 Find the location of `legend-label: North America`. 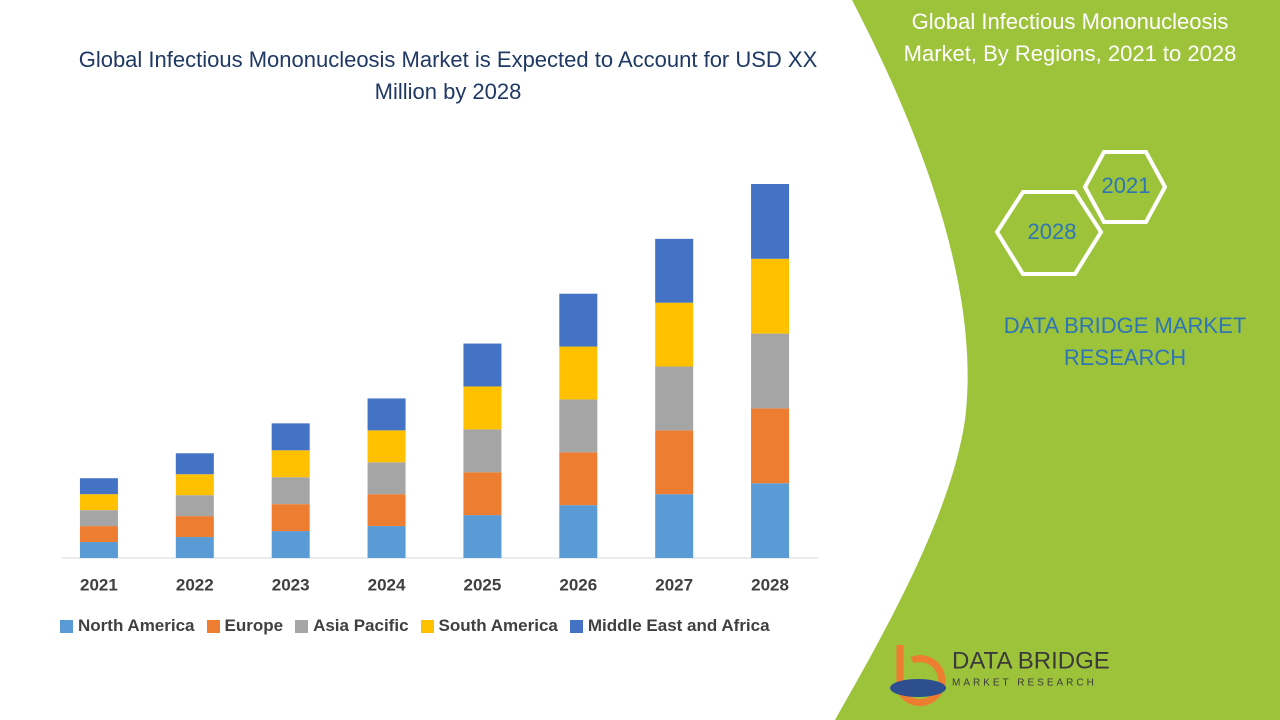

legend-label: North America is located at coordinates (136, 625).